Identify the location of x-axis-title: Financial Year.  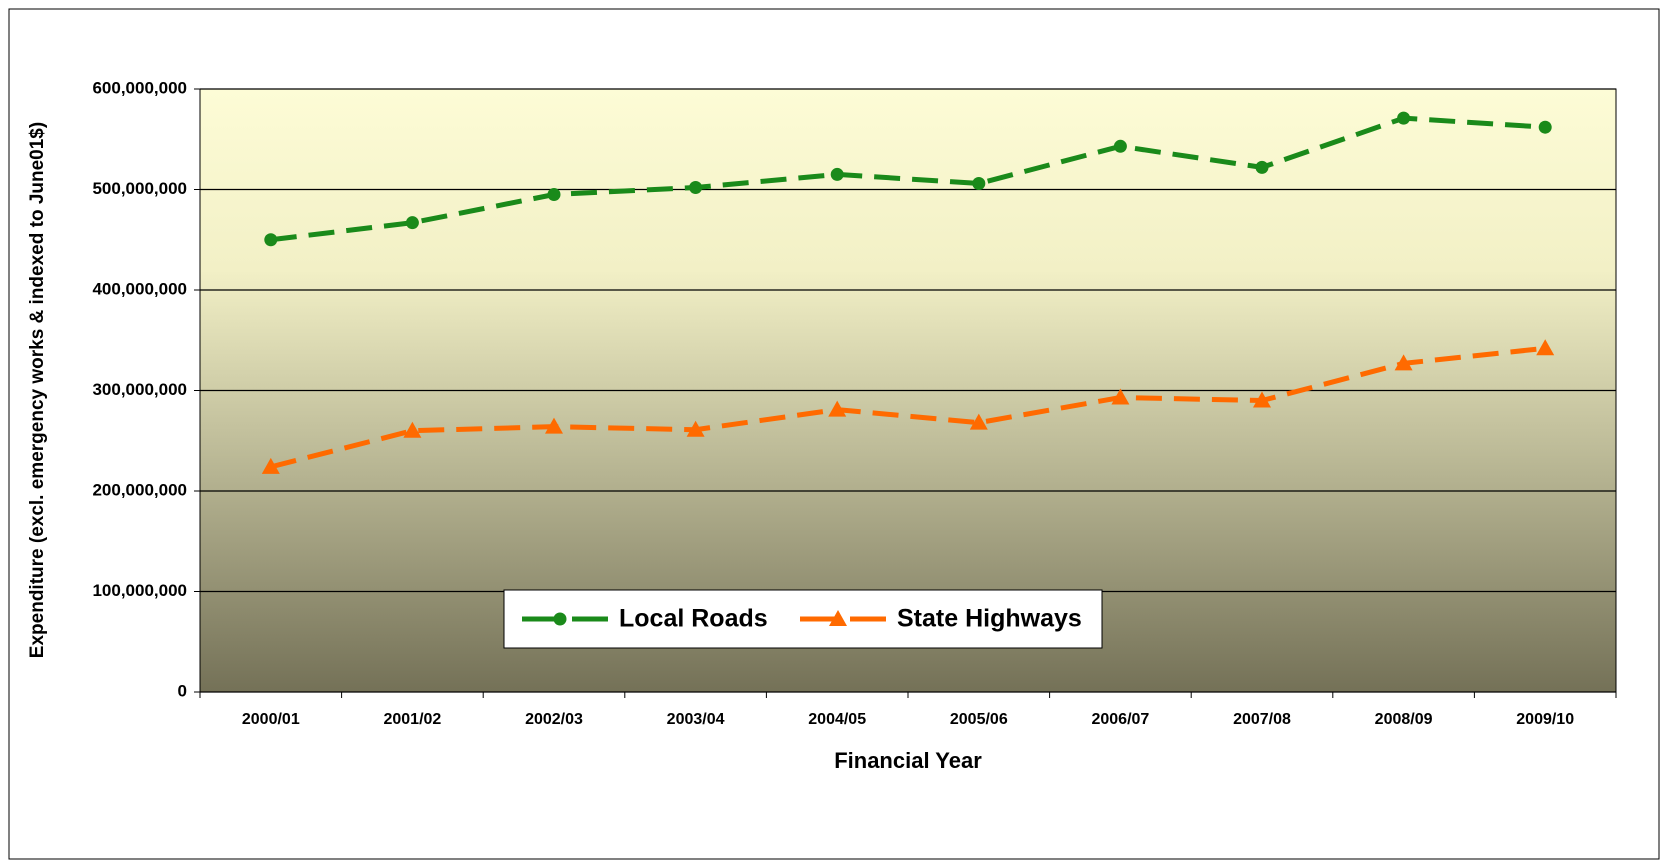
(908, 760).